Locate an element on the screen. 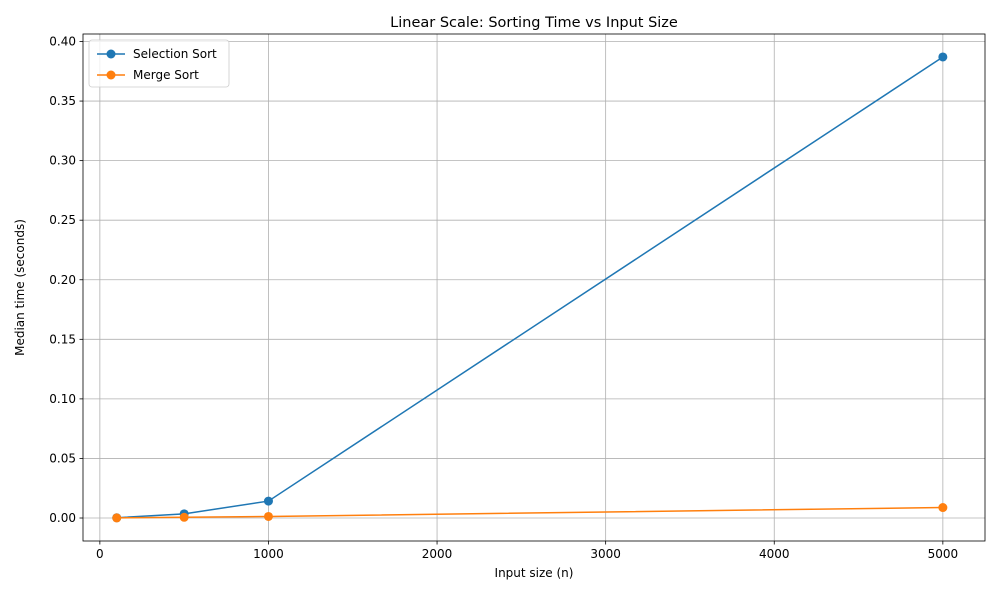 Image resolution: width=1000 pixels, height=600 pixels. x-tick-label: 1000 is located at coordinates (268, 554).